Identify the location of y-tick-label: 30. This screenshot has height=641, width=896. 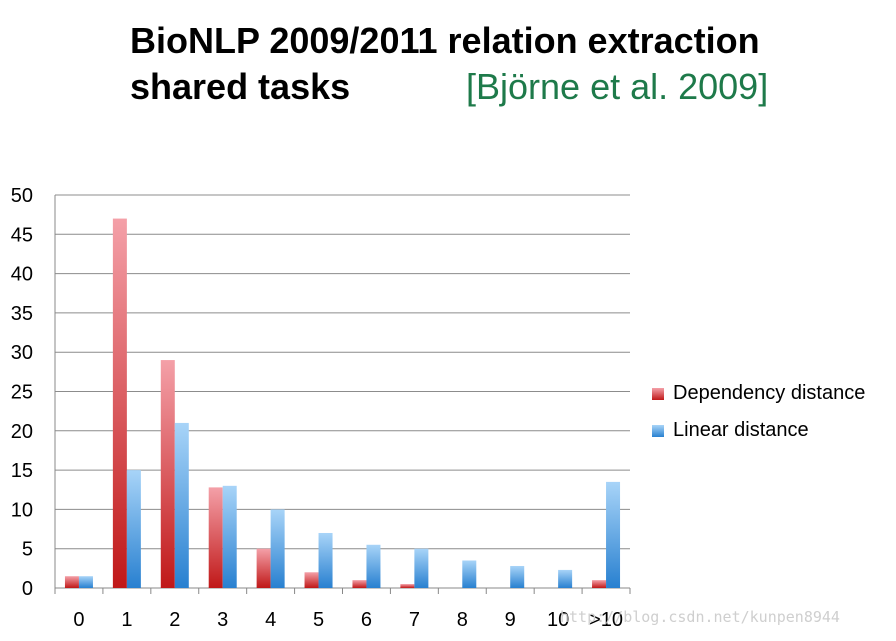
(22, 353).